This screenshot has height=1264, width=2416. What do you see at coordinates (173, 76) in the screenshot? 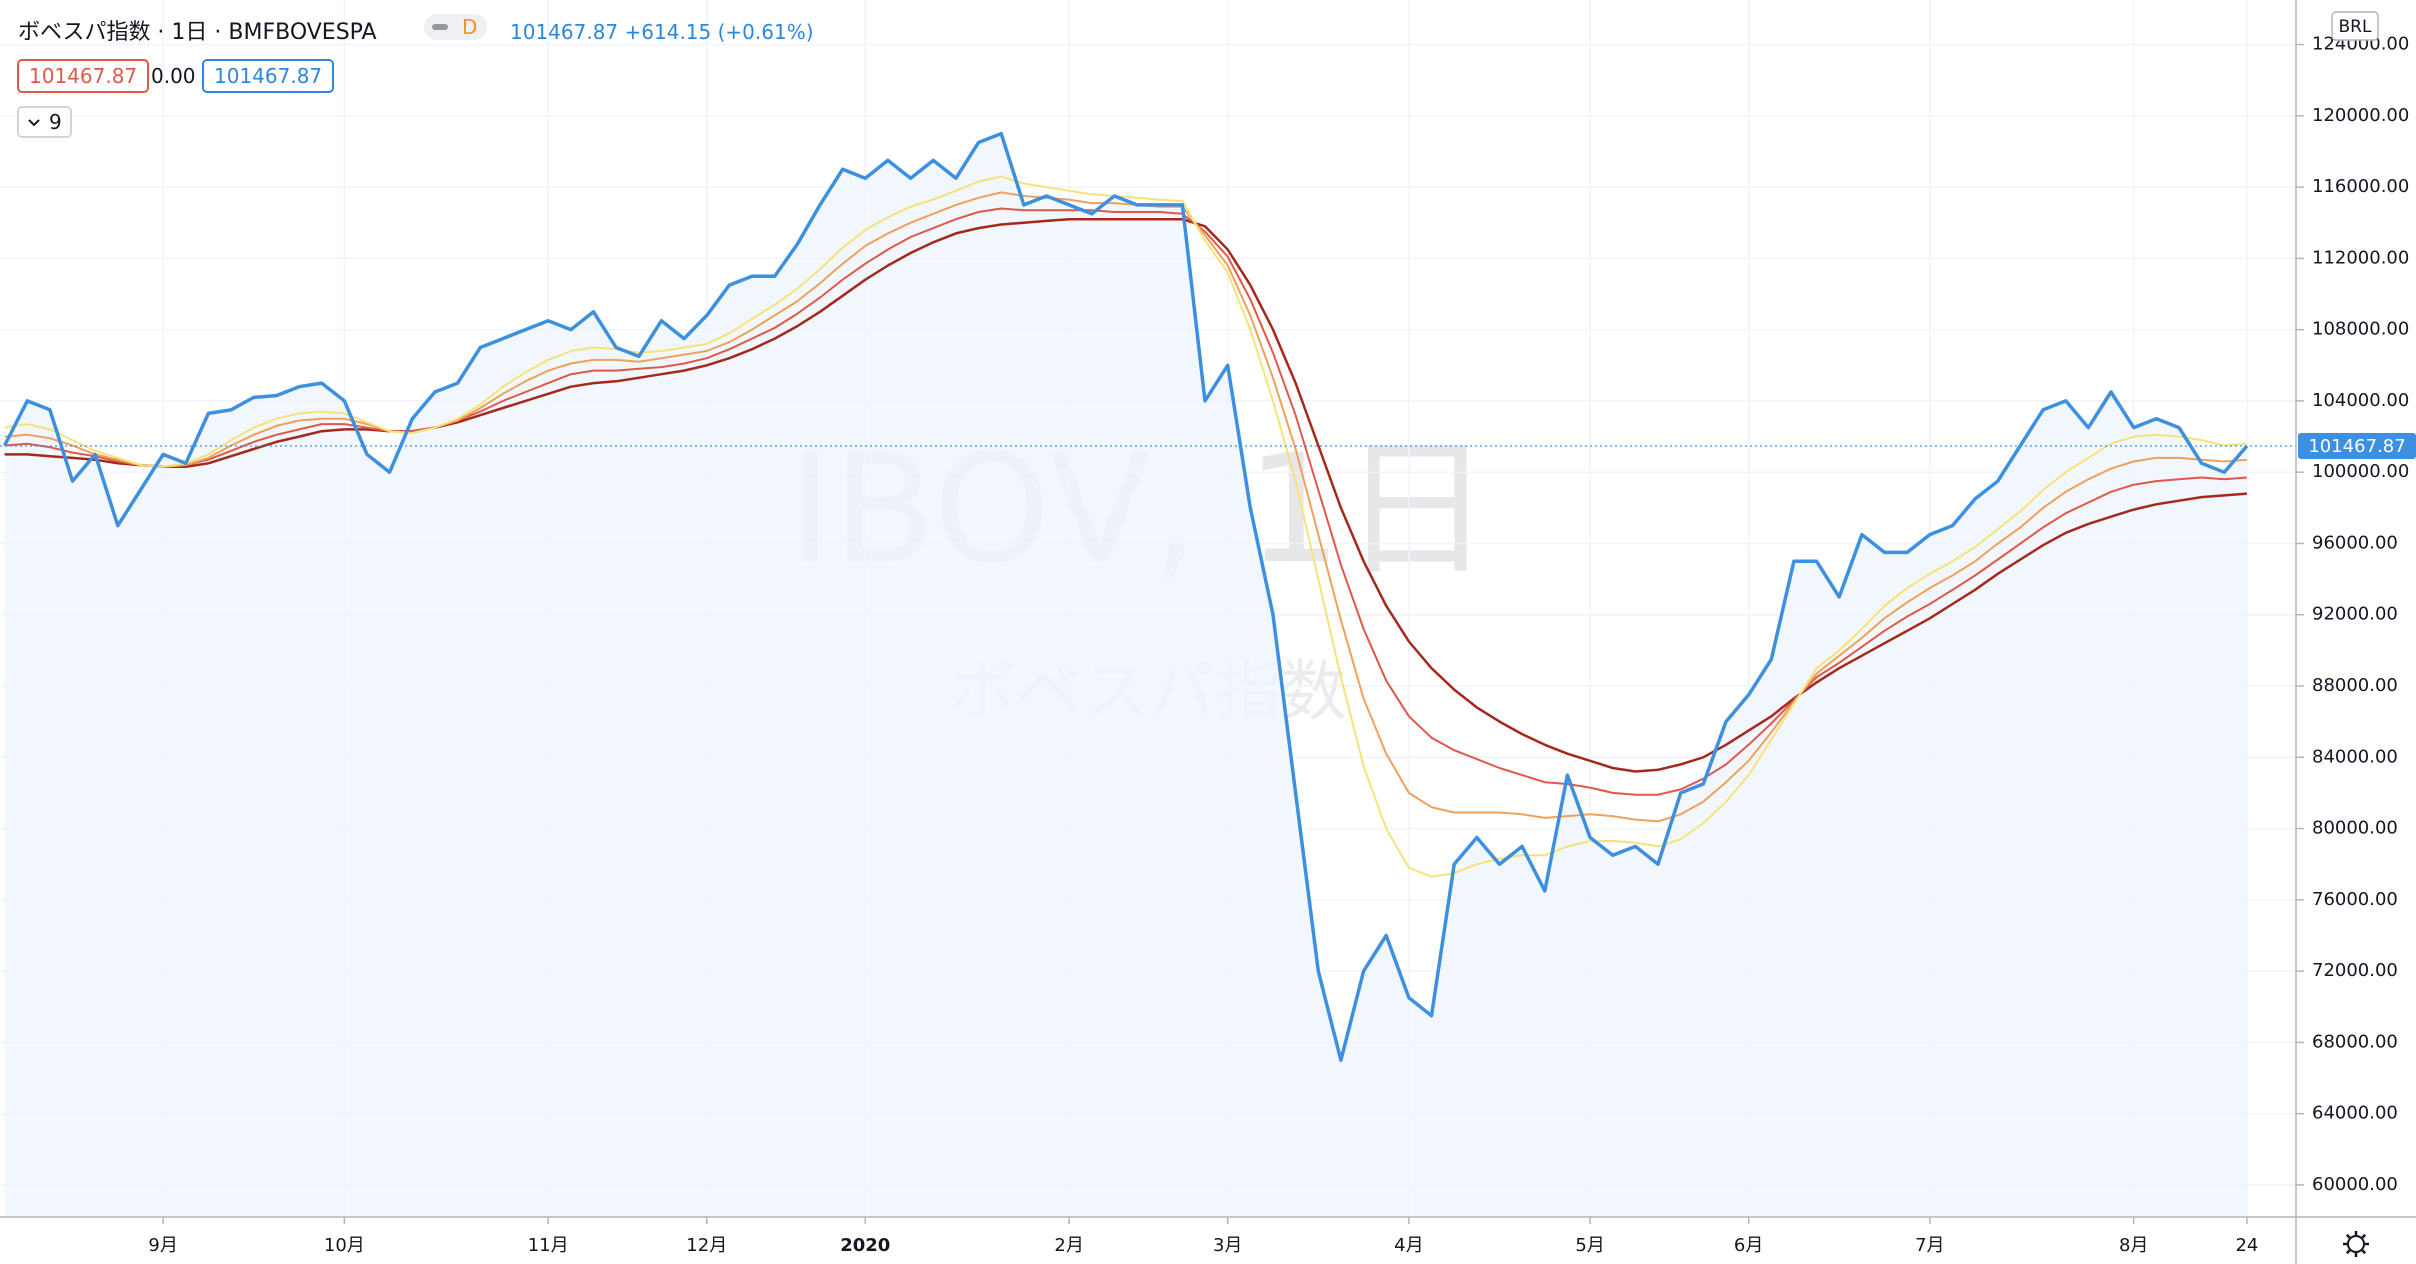
I see `indicator-value: 0.00` at bounding box center [173, 76].